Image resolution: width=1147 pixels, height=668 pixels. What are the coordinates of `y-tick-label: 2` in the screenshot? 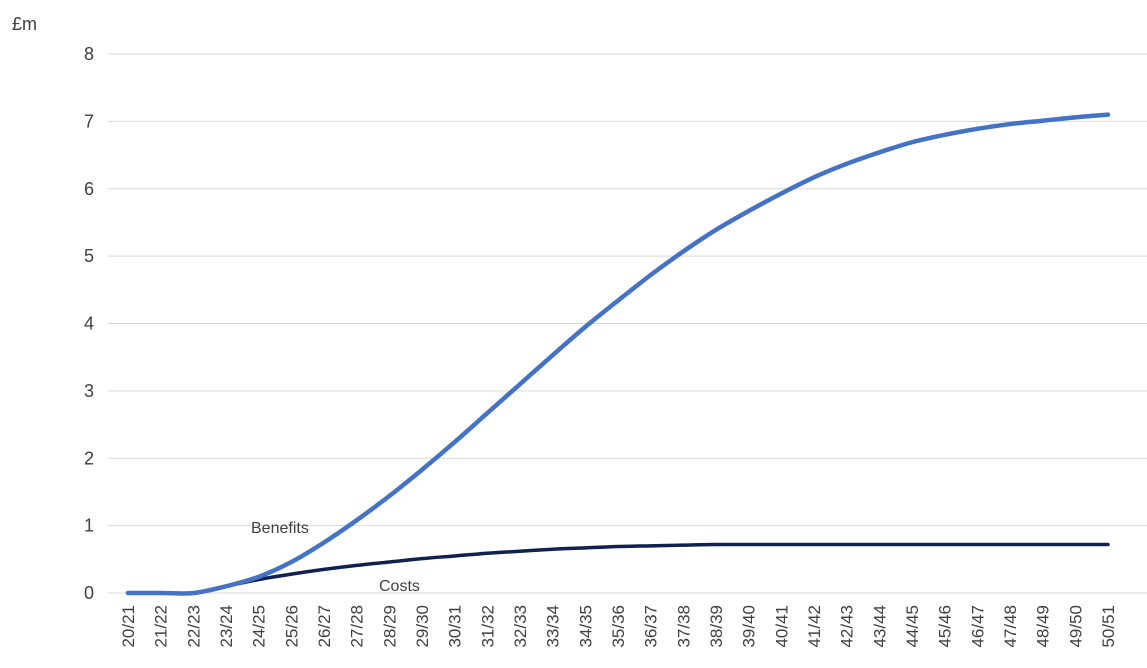 It's located at (89, 458).